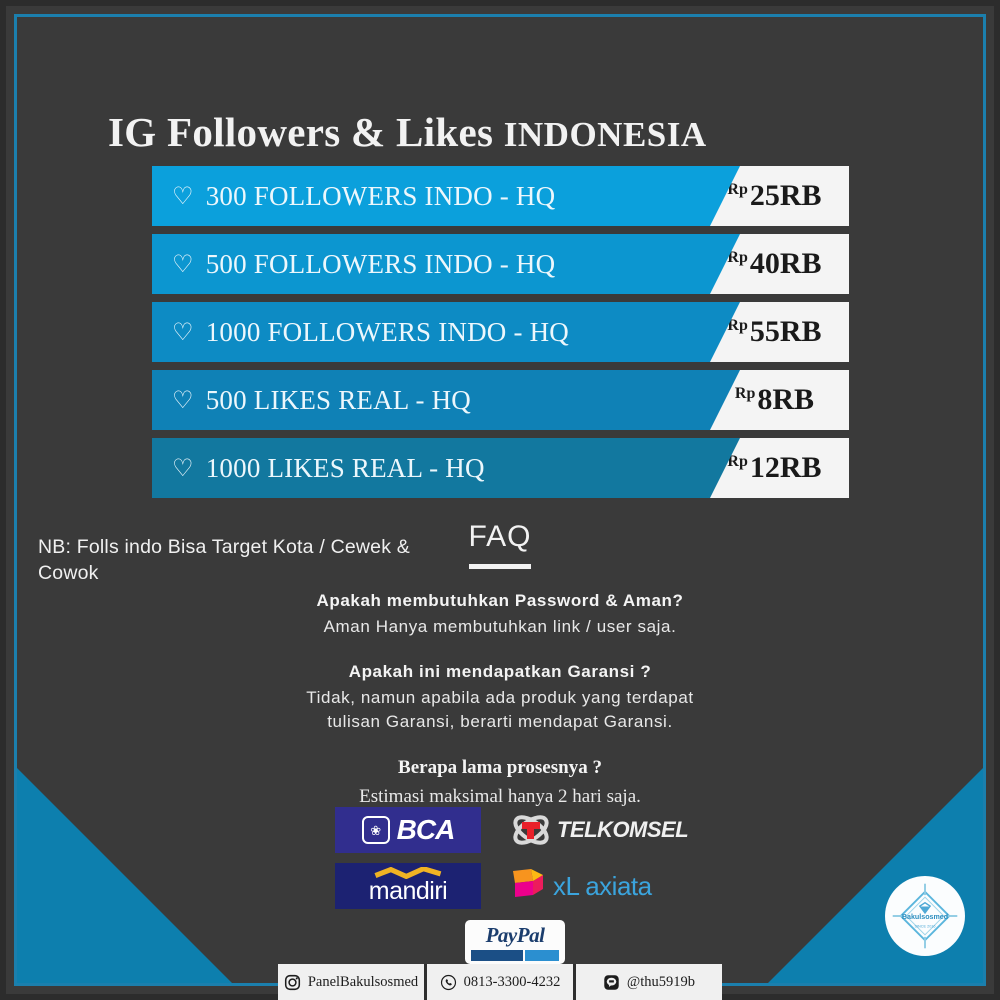  What do you see at coordinates (661, 981) in the screenshot?
I see `contact-value: @thu5919b` at bounding box center [661, 981].